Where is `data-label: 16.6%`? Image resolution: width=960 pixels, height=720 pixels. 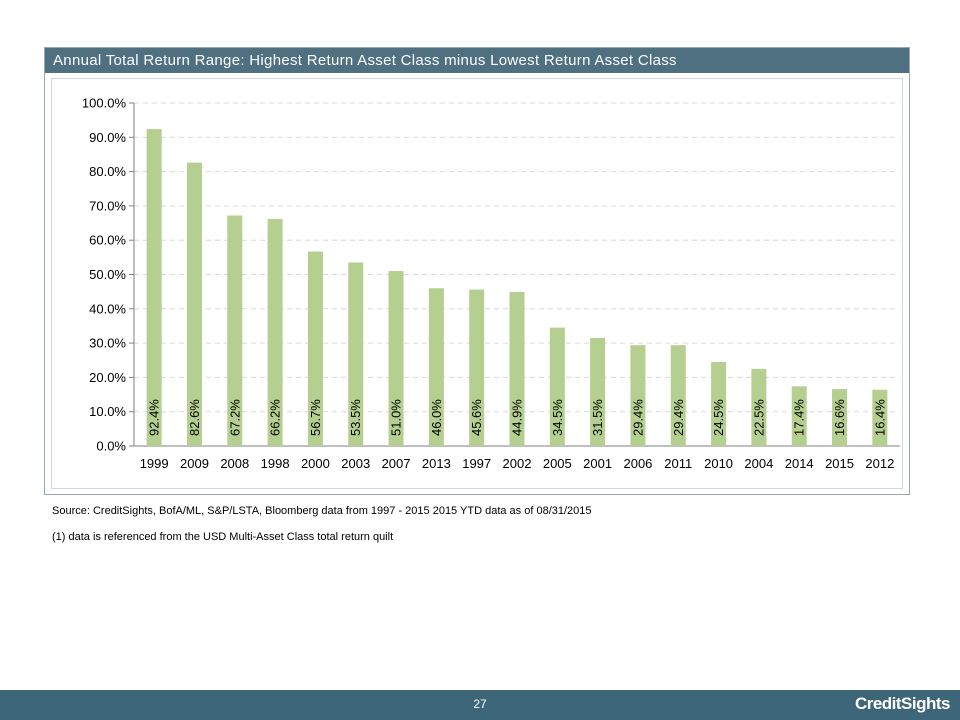
data-label: 16.6% is located at coordinates (839, 417).